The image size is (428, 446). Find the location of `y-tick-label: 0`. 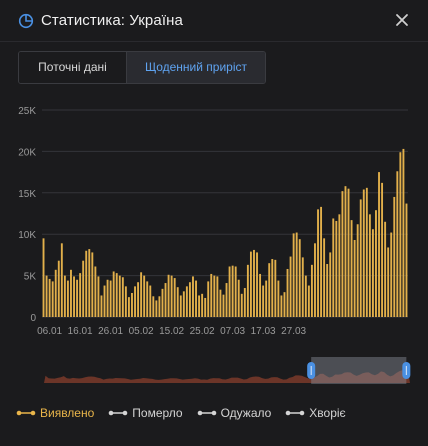

y-tick-label: 0 is located at coordinates (33, 318).